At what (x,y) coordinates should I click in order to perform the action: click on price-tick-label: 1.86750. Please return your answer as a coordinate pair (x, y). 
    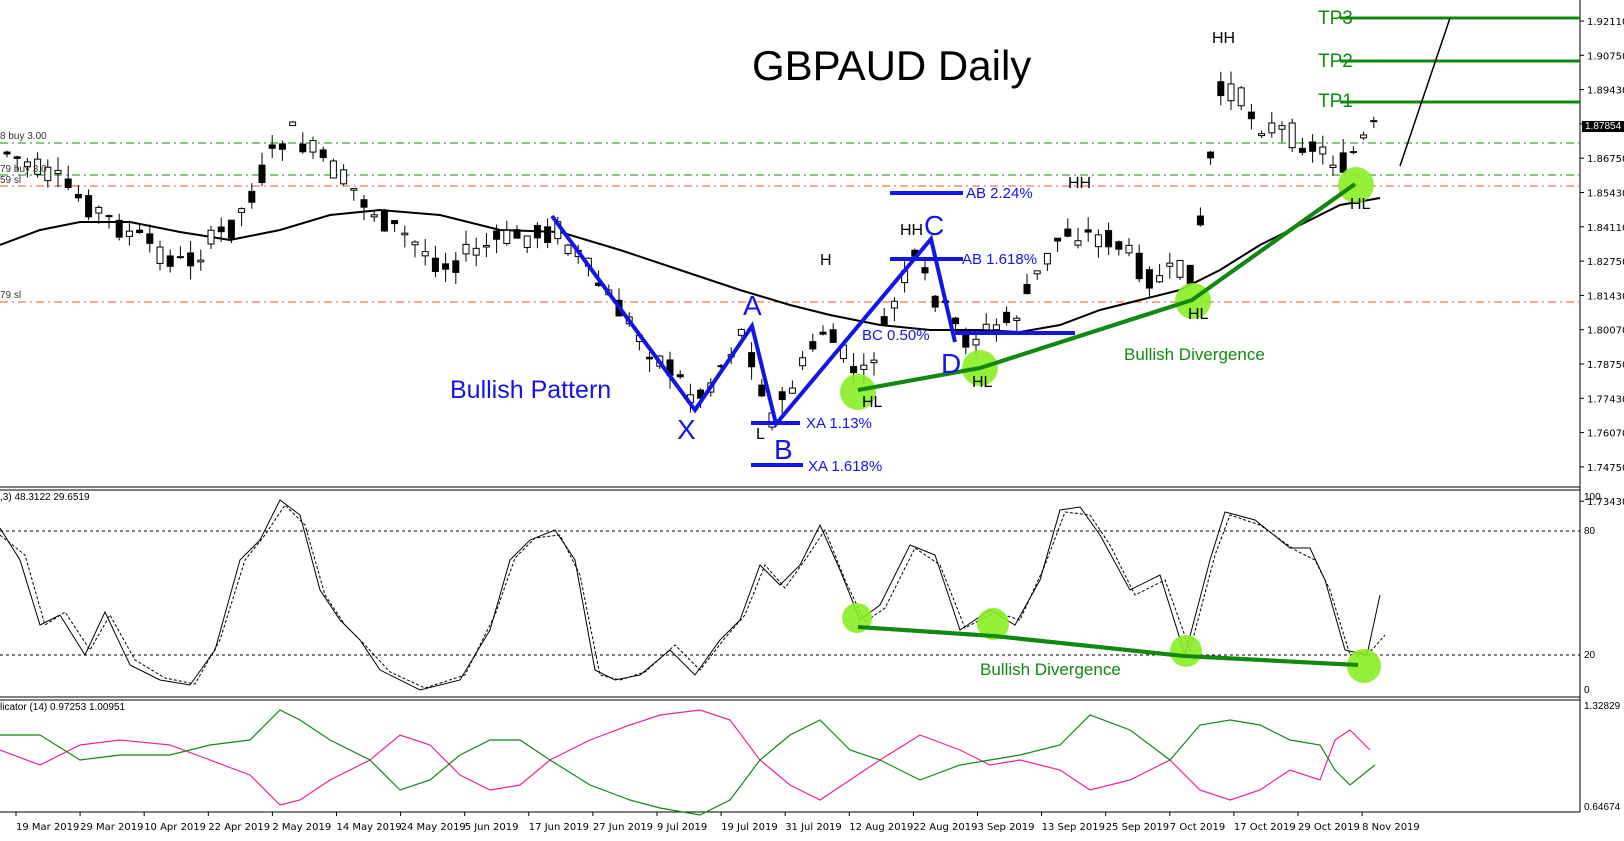
    Looking at the image, I should click on (1605, 159).